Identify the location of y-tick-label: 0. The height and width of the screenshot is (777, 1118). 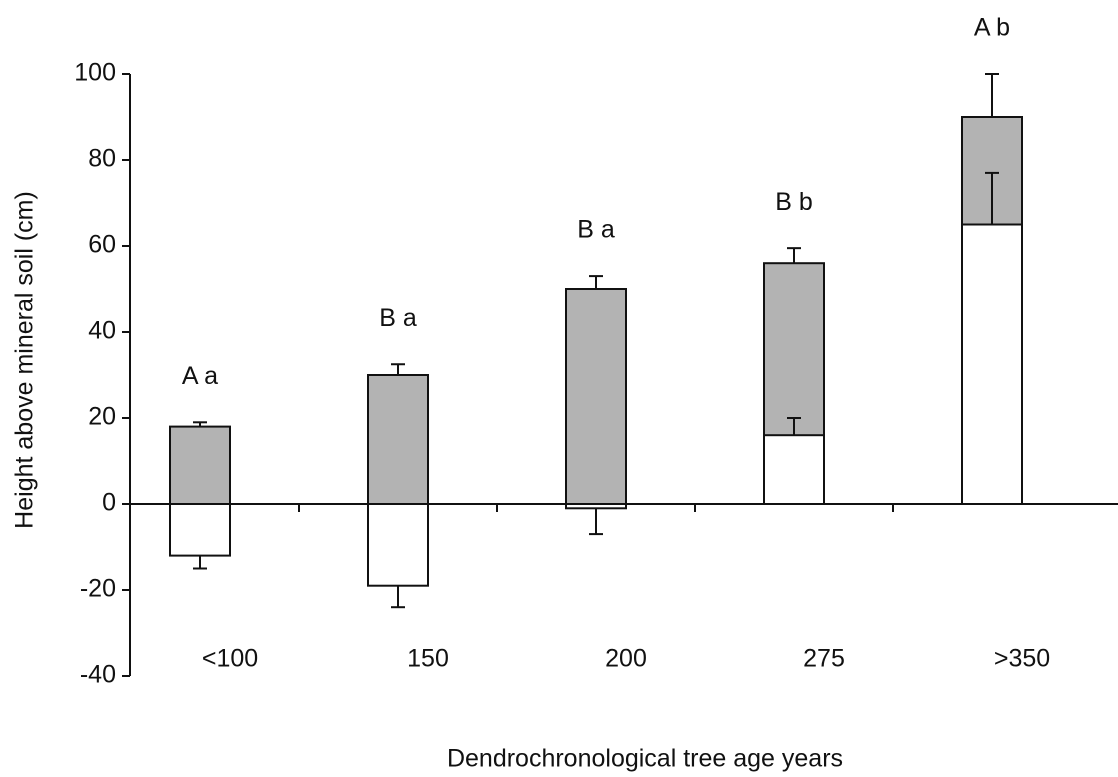
(109, 503).